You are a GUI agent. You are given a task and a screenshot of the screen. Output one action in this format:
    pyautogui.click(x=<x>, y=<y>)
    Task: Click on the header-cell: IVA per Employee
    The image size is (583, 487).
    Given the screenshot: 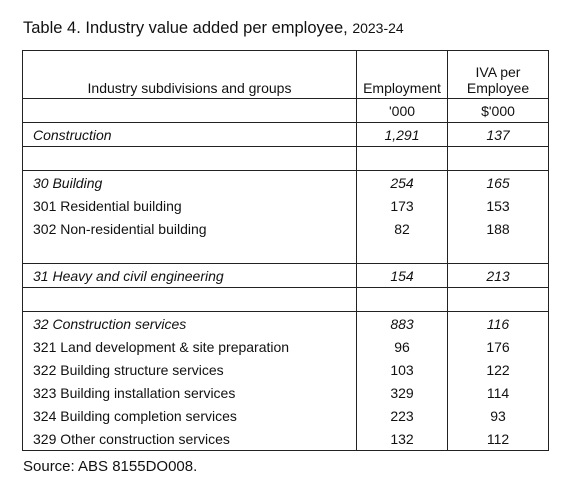 What is the action you would take?
    pyautogui.click(x=498, y=74)
    